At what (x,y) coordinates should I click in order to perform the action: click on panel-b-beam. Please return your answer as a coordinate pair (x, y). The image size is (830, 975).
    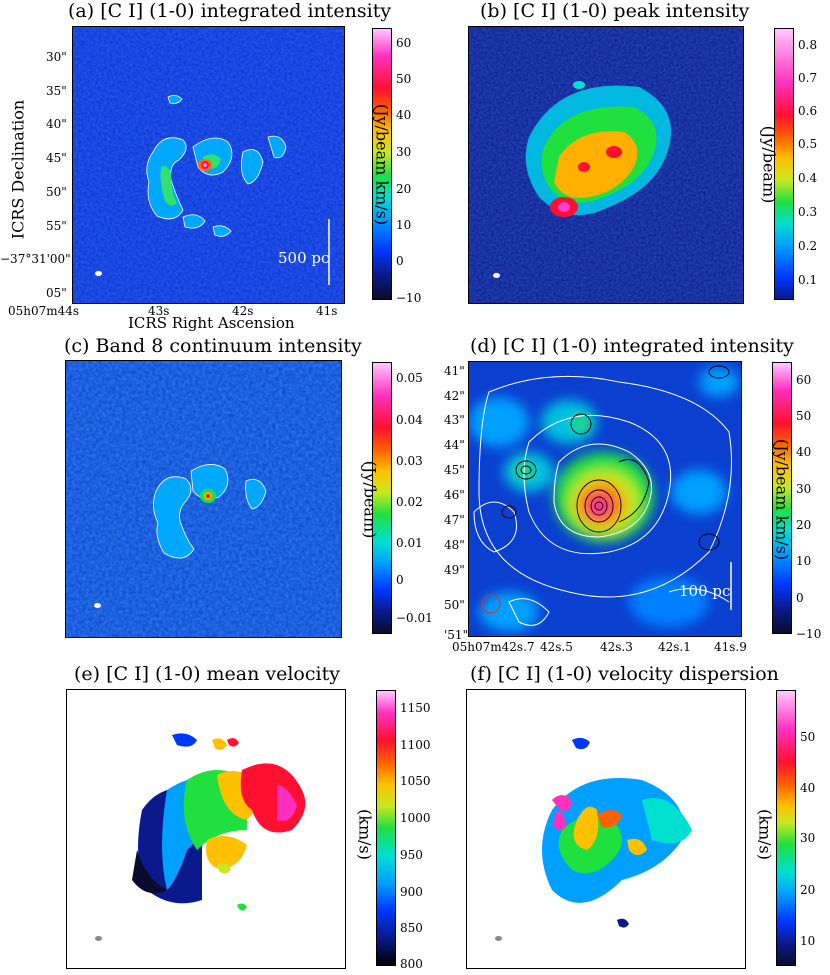
    Looking at the image, I should click on (496, 275).